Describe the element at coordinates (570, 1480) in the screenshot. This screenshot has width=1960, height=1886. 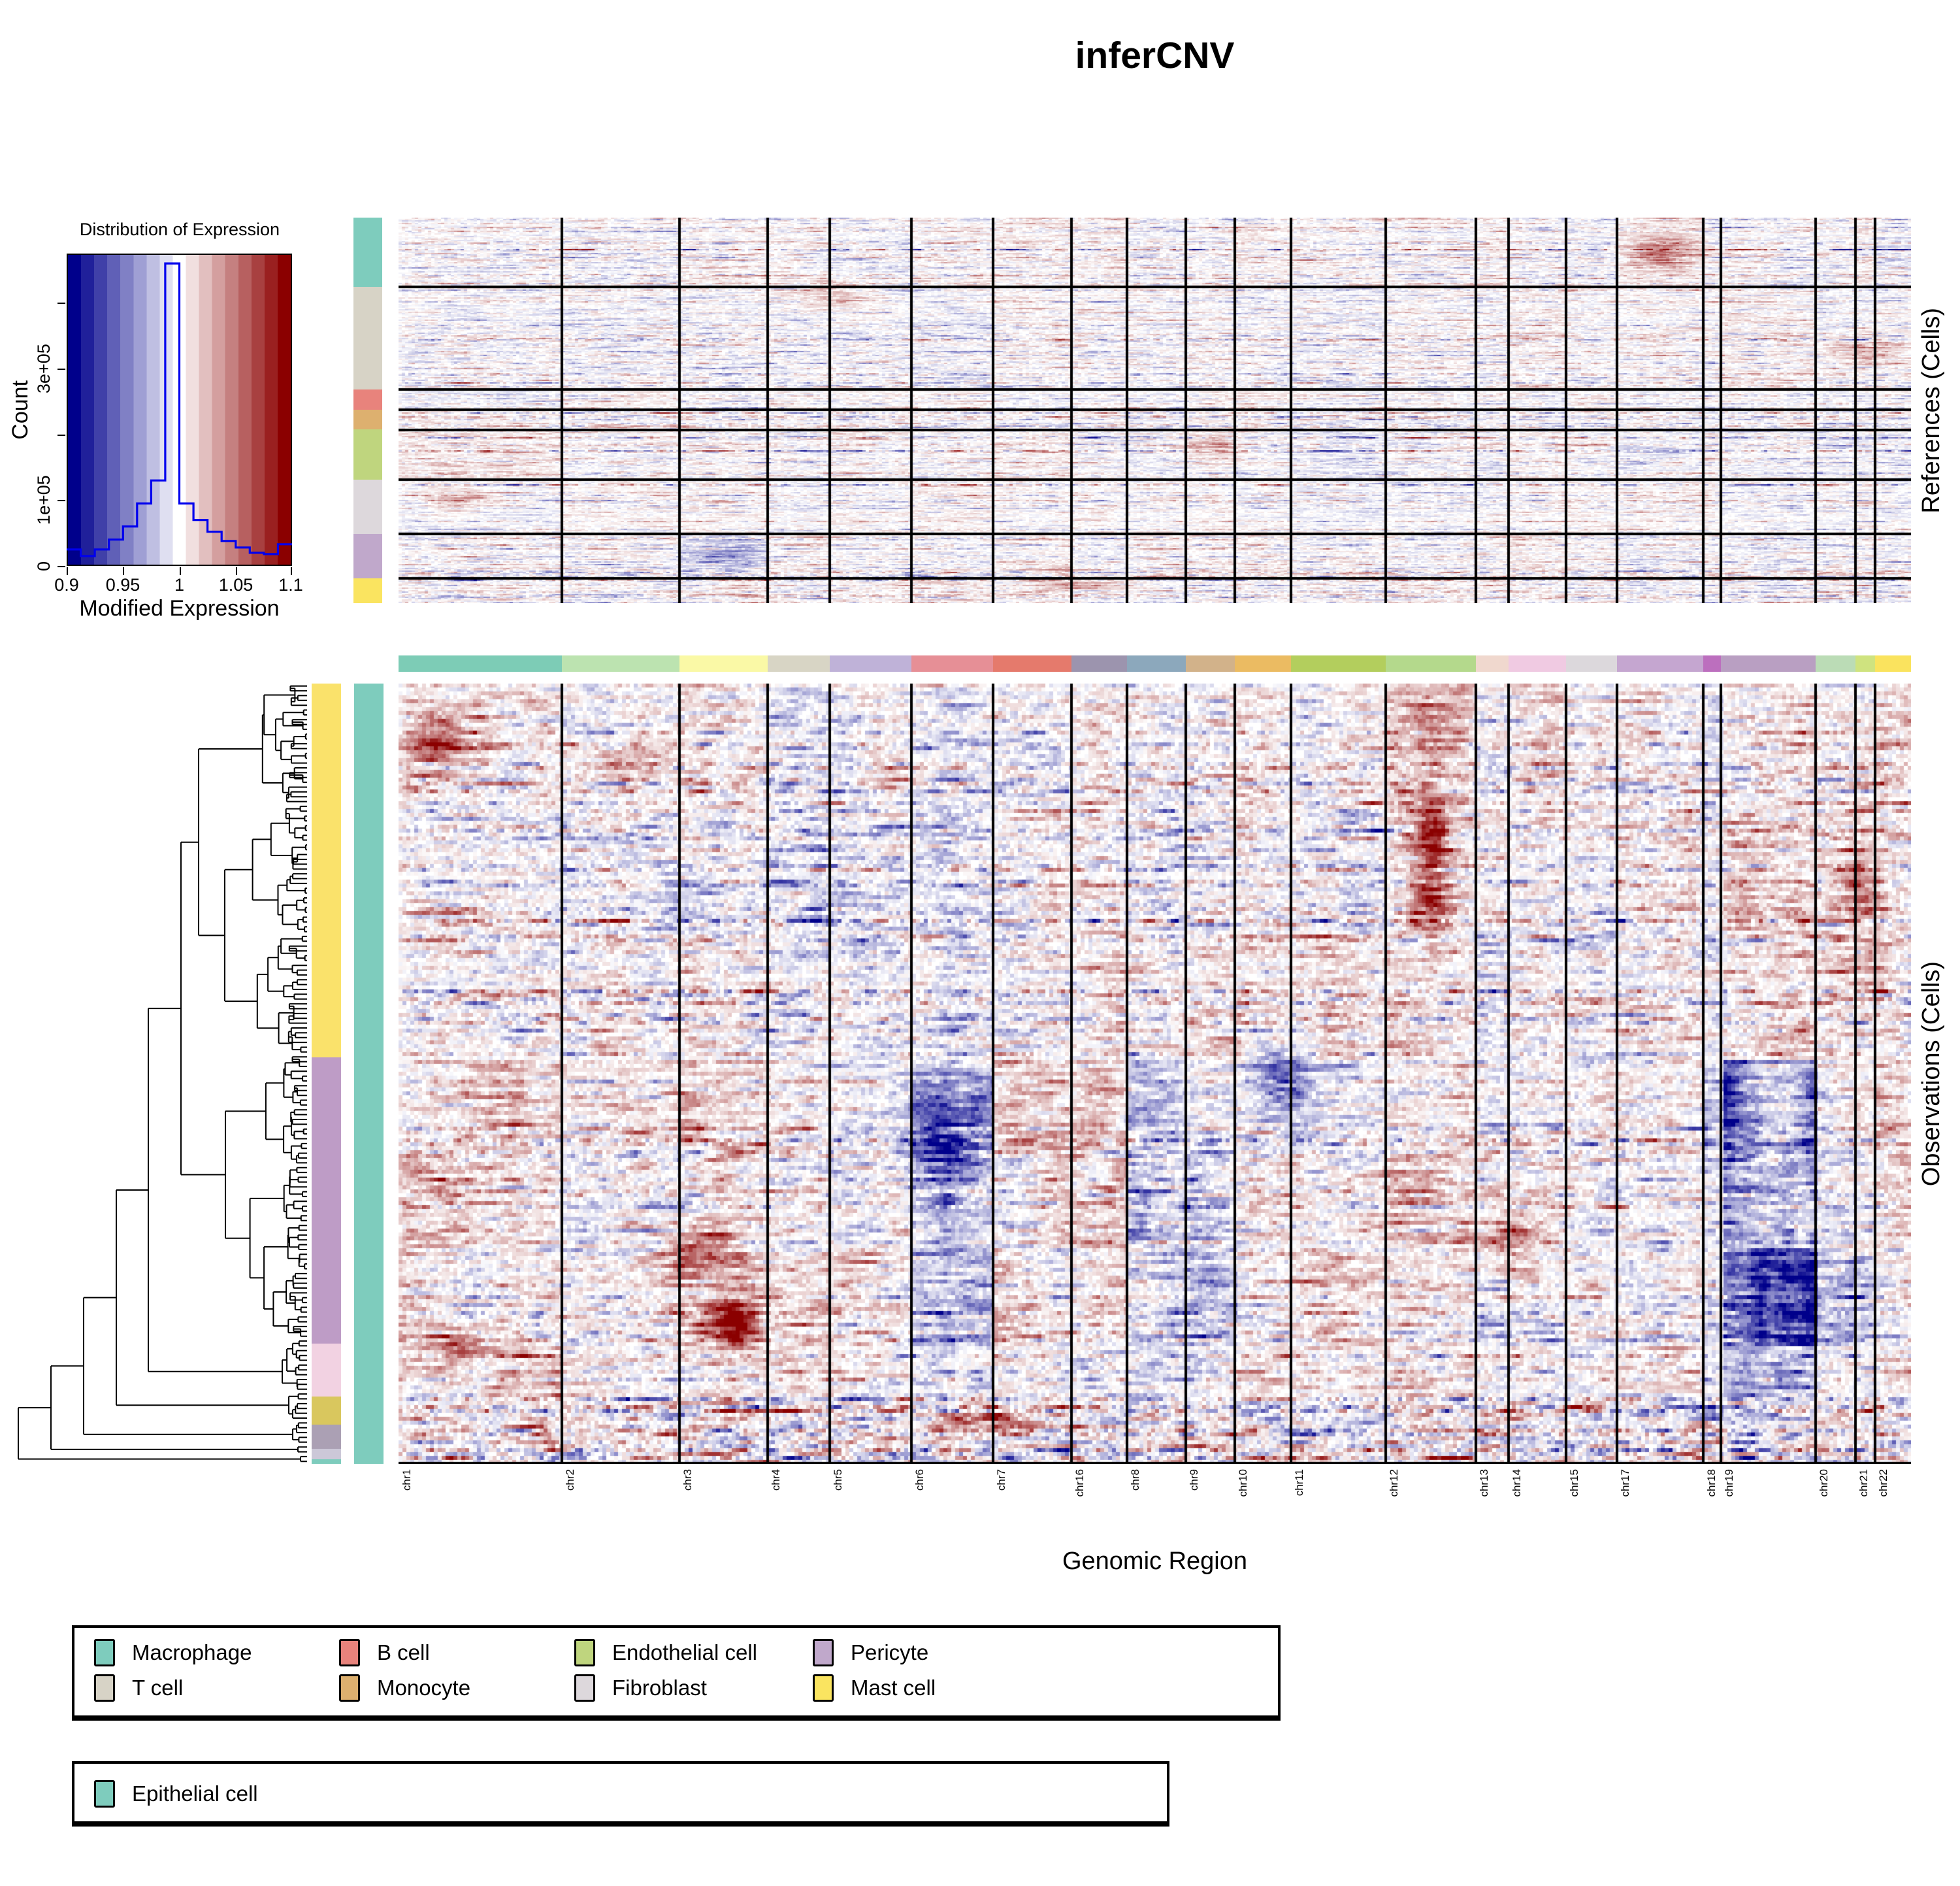
I see `chr-axis-label: chr2` at that location.